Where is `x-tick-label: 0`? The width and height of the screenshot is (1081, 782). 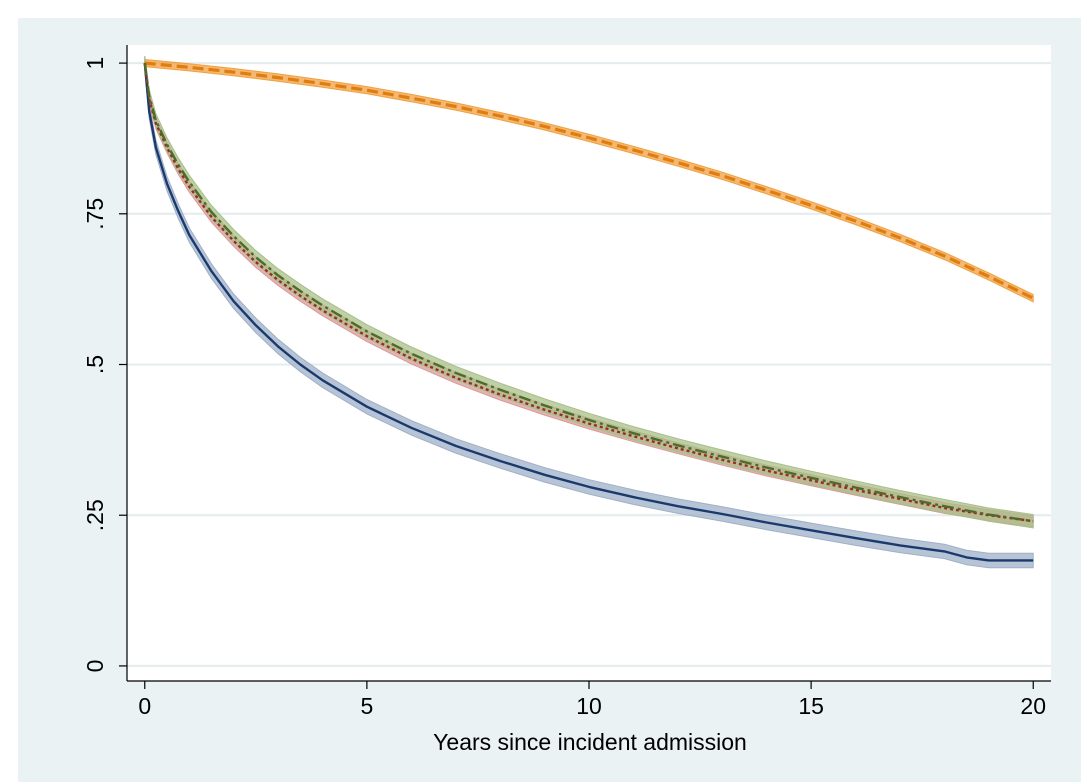
x-tick-label: 0 is located at coordinates (144, 706).